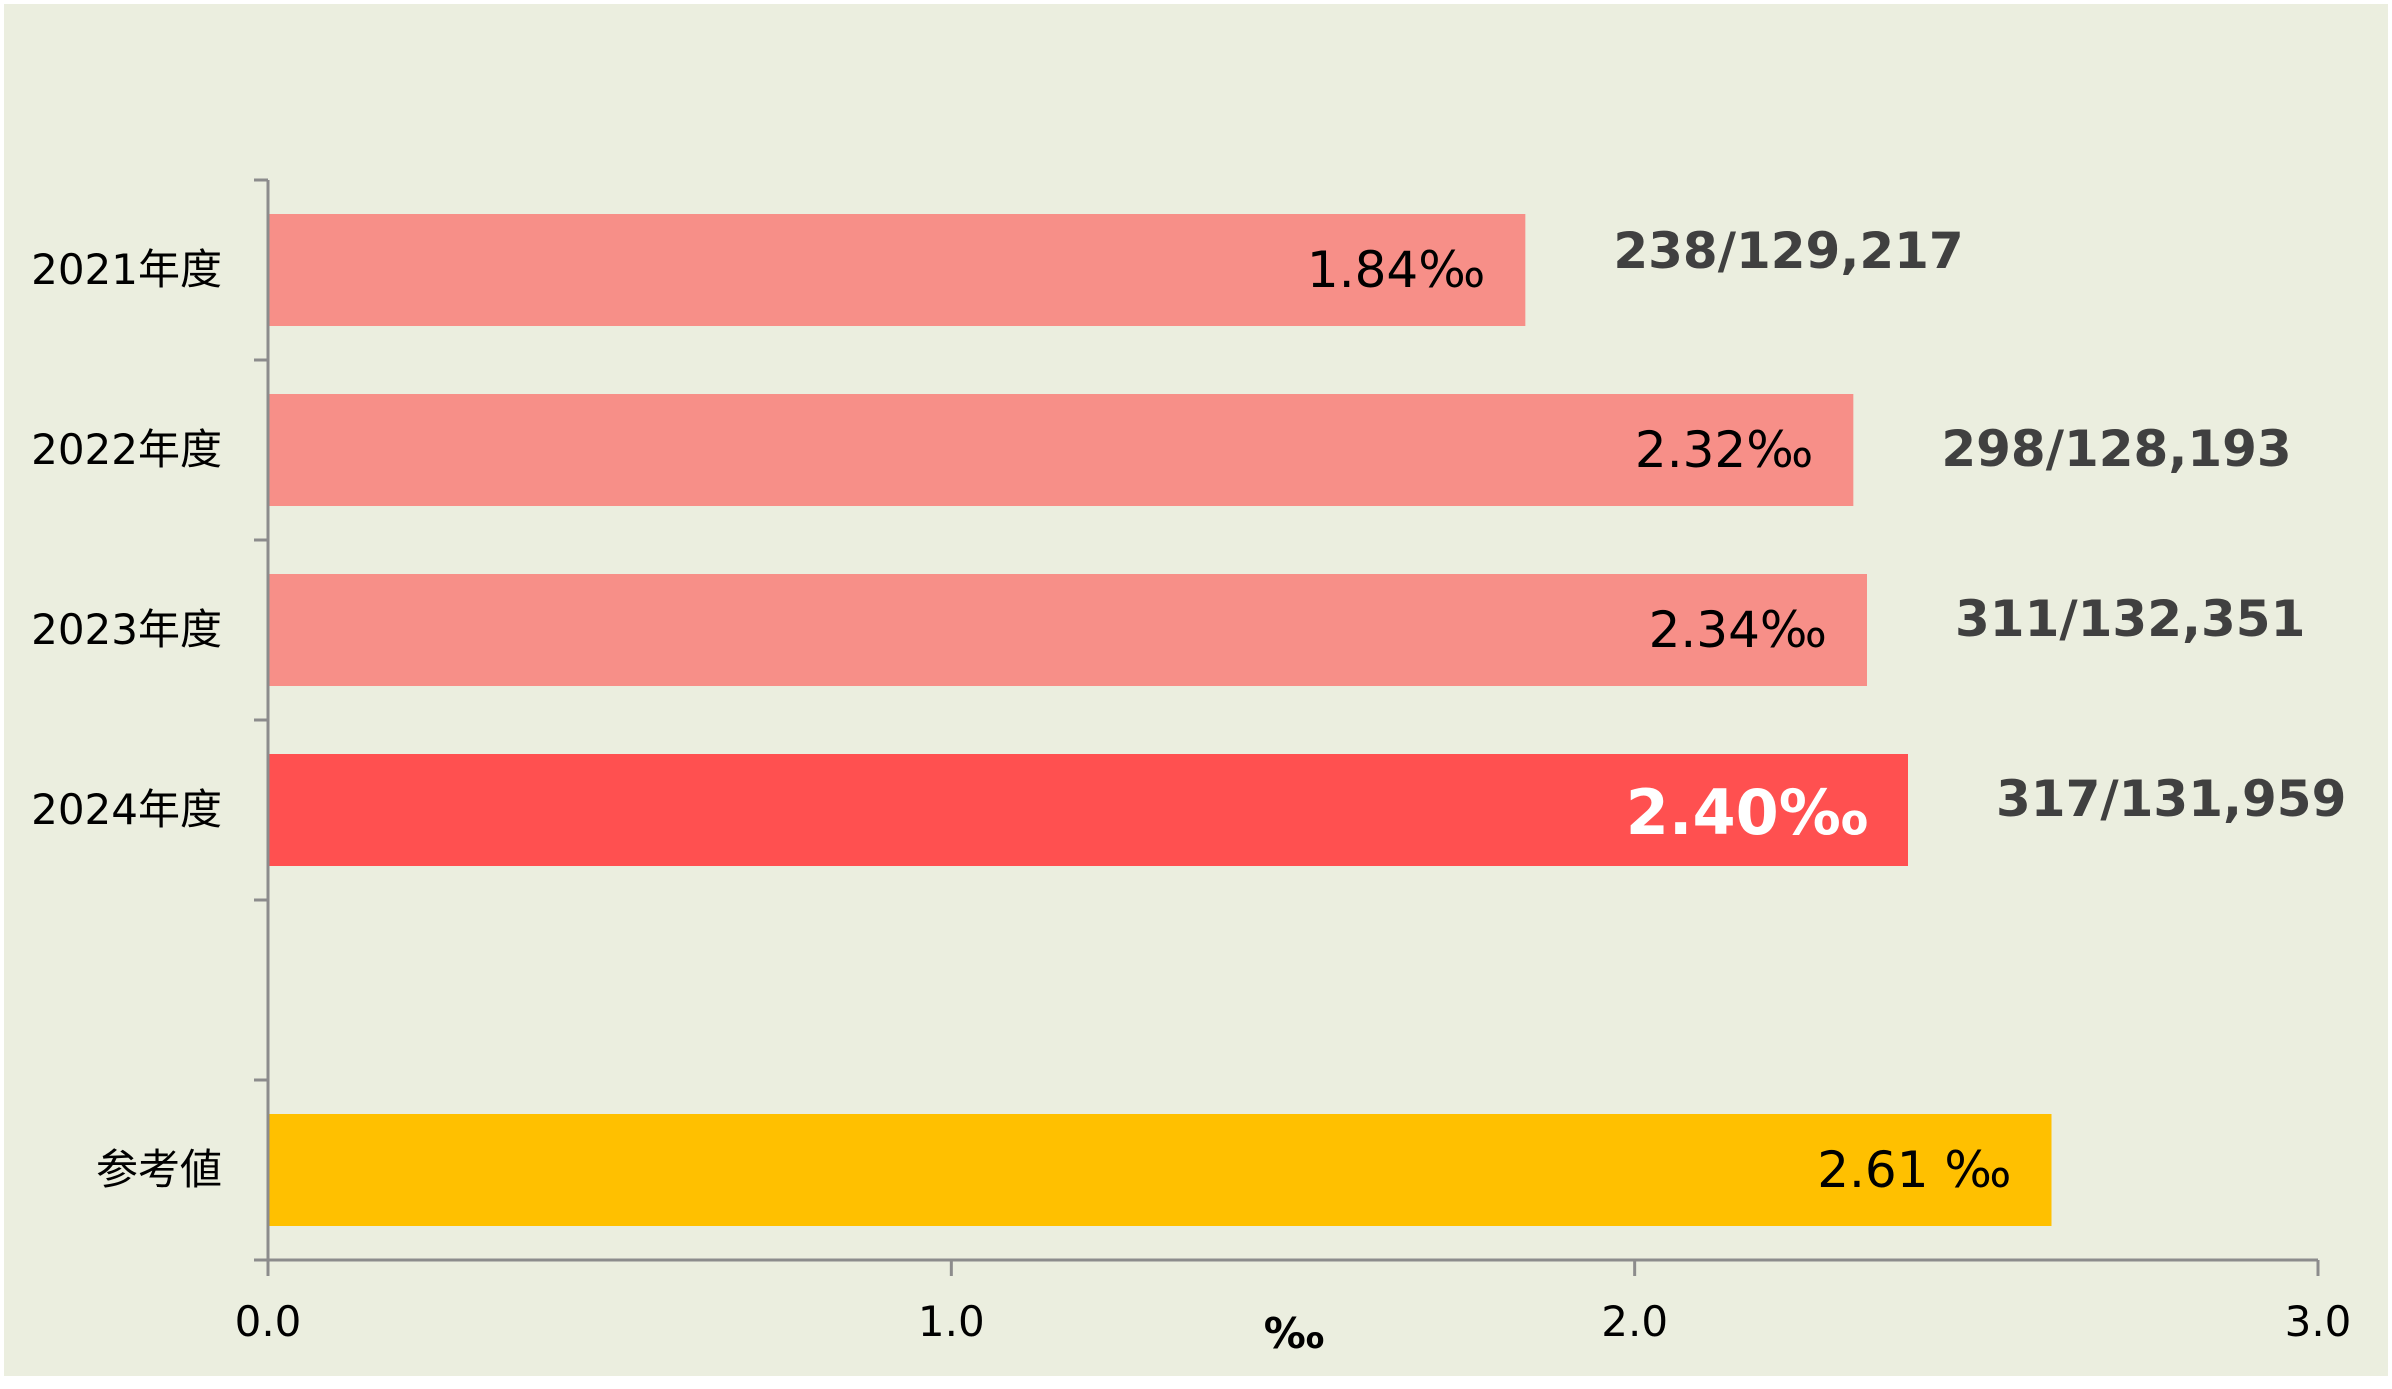 This screenshot has height=1389, width=2392. I want to click on category-label: 2022年度, so click(126, 449).